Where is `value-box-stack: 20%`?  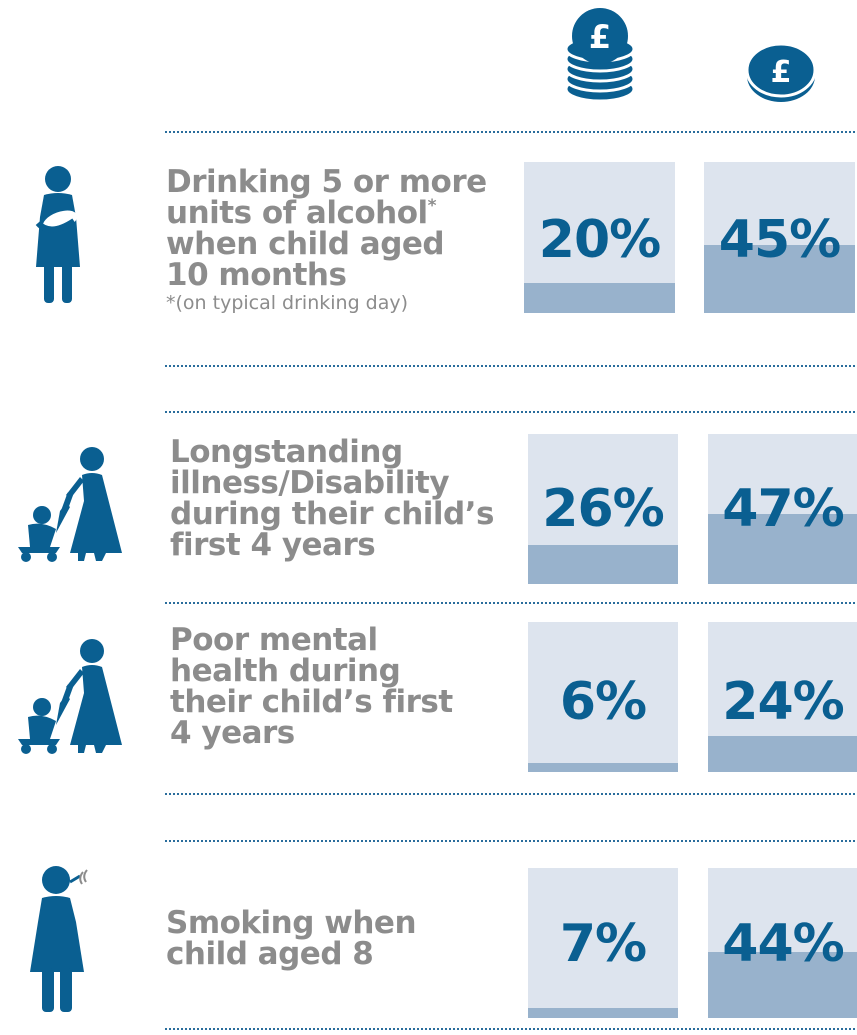 value-box-stack: 20% is located at coordinates (599, 237).